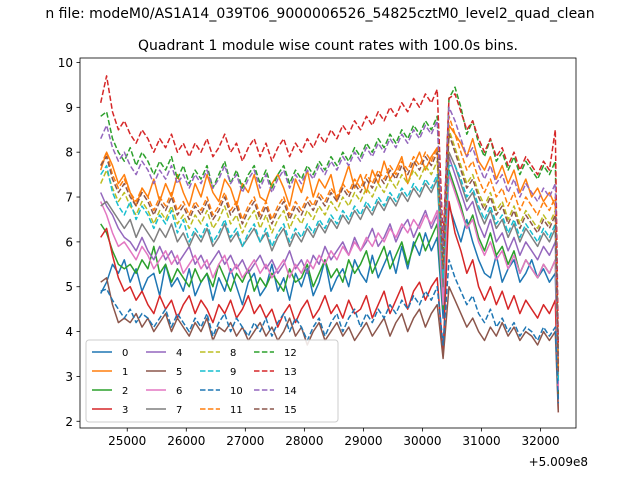  What do you see at coordinates (290, 391) in the screenshot?
I see `legend-label-14: 14` at bounding box center [290, 391].